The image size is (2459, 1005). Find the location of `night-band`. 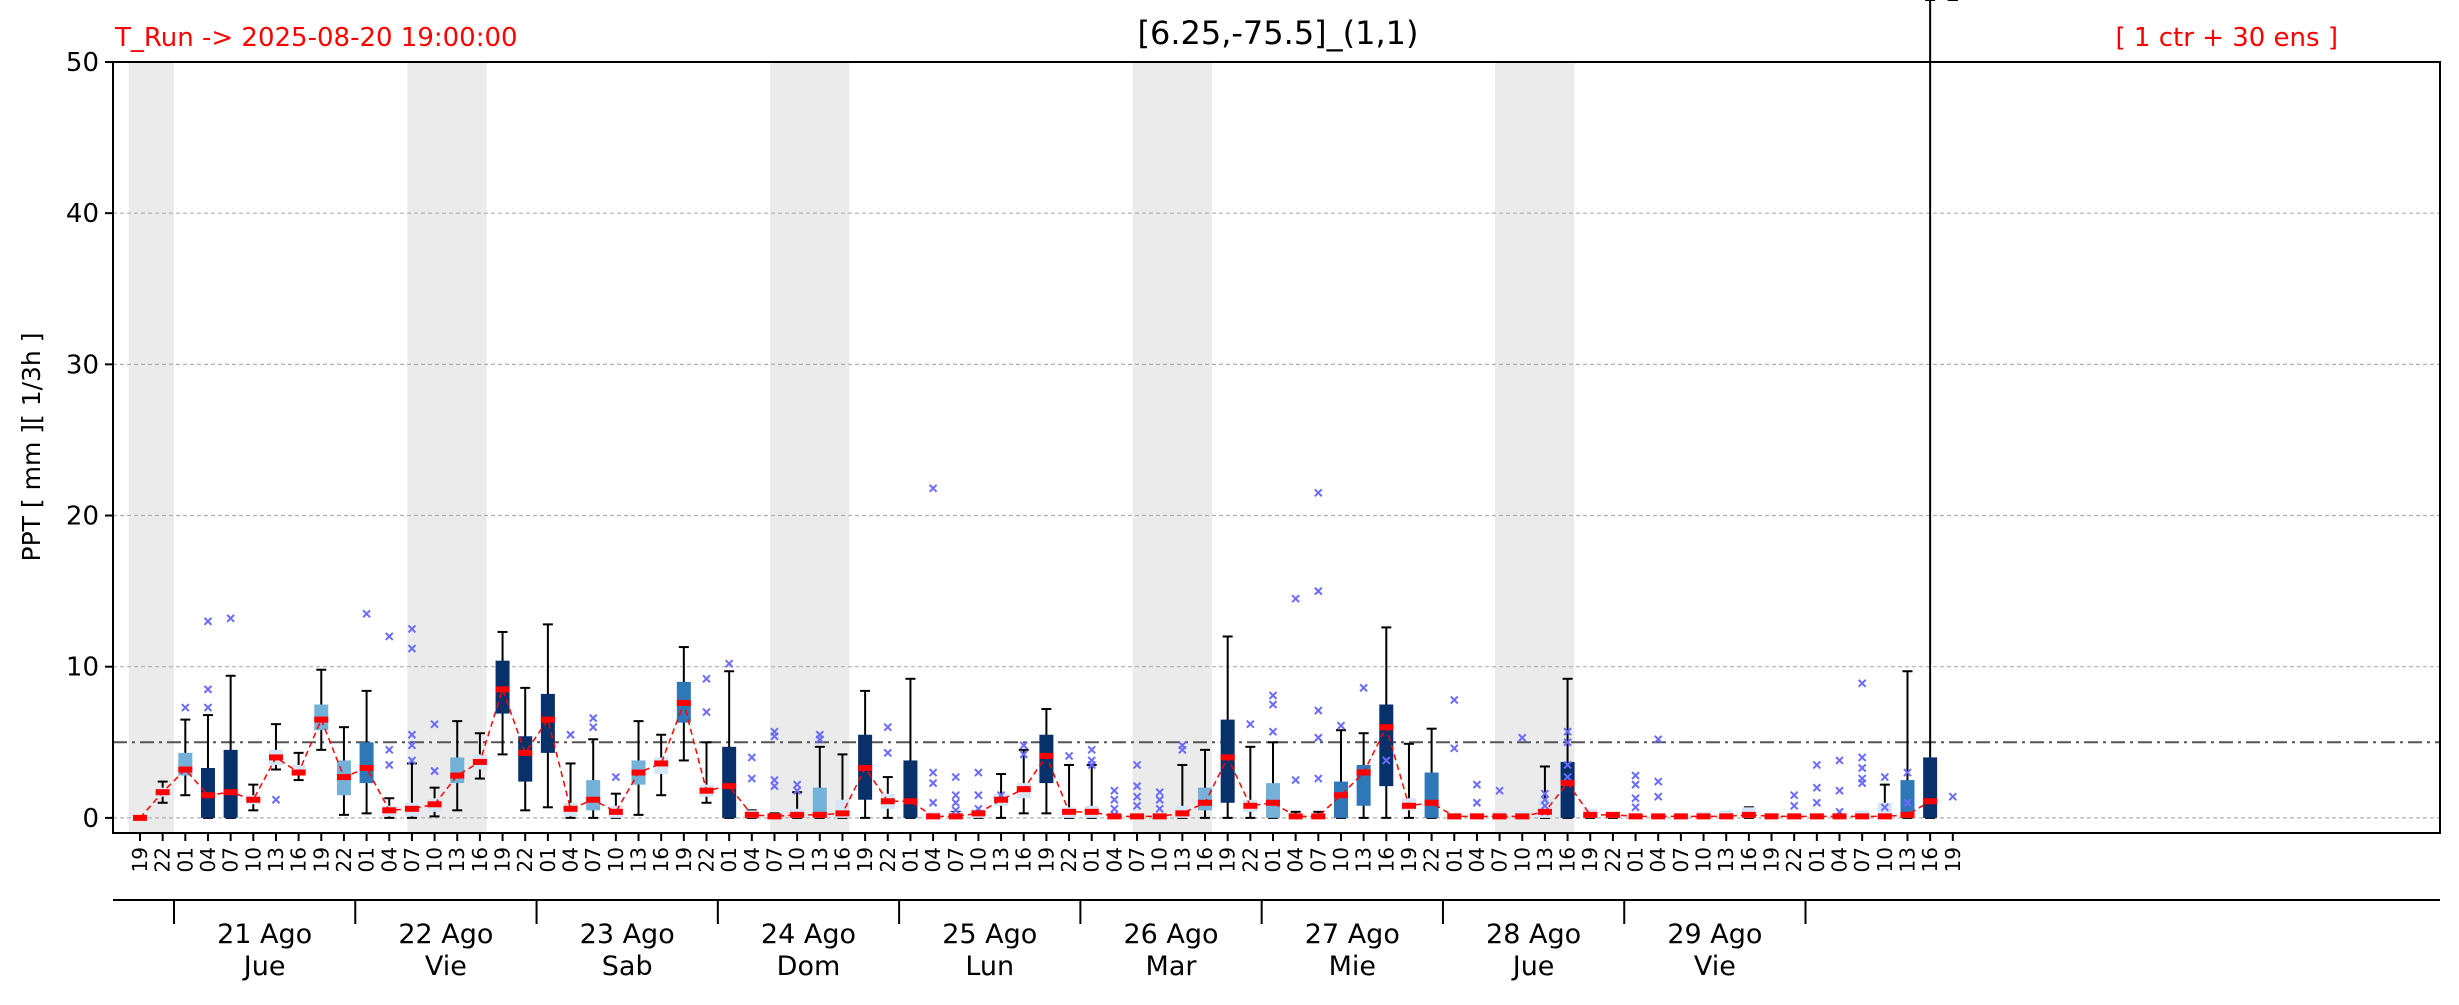

night-band is located at coordinates (151, 447).